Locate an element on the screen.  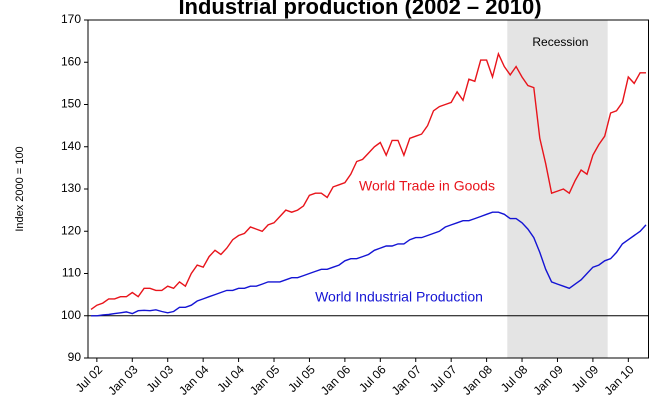
y-tick-label: 130 is located at coordinates (71, 188).